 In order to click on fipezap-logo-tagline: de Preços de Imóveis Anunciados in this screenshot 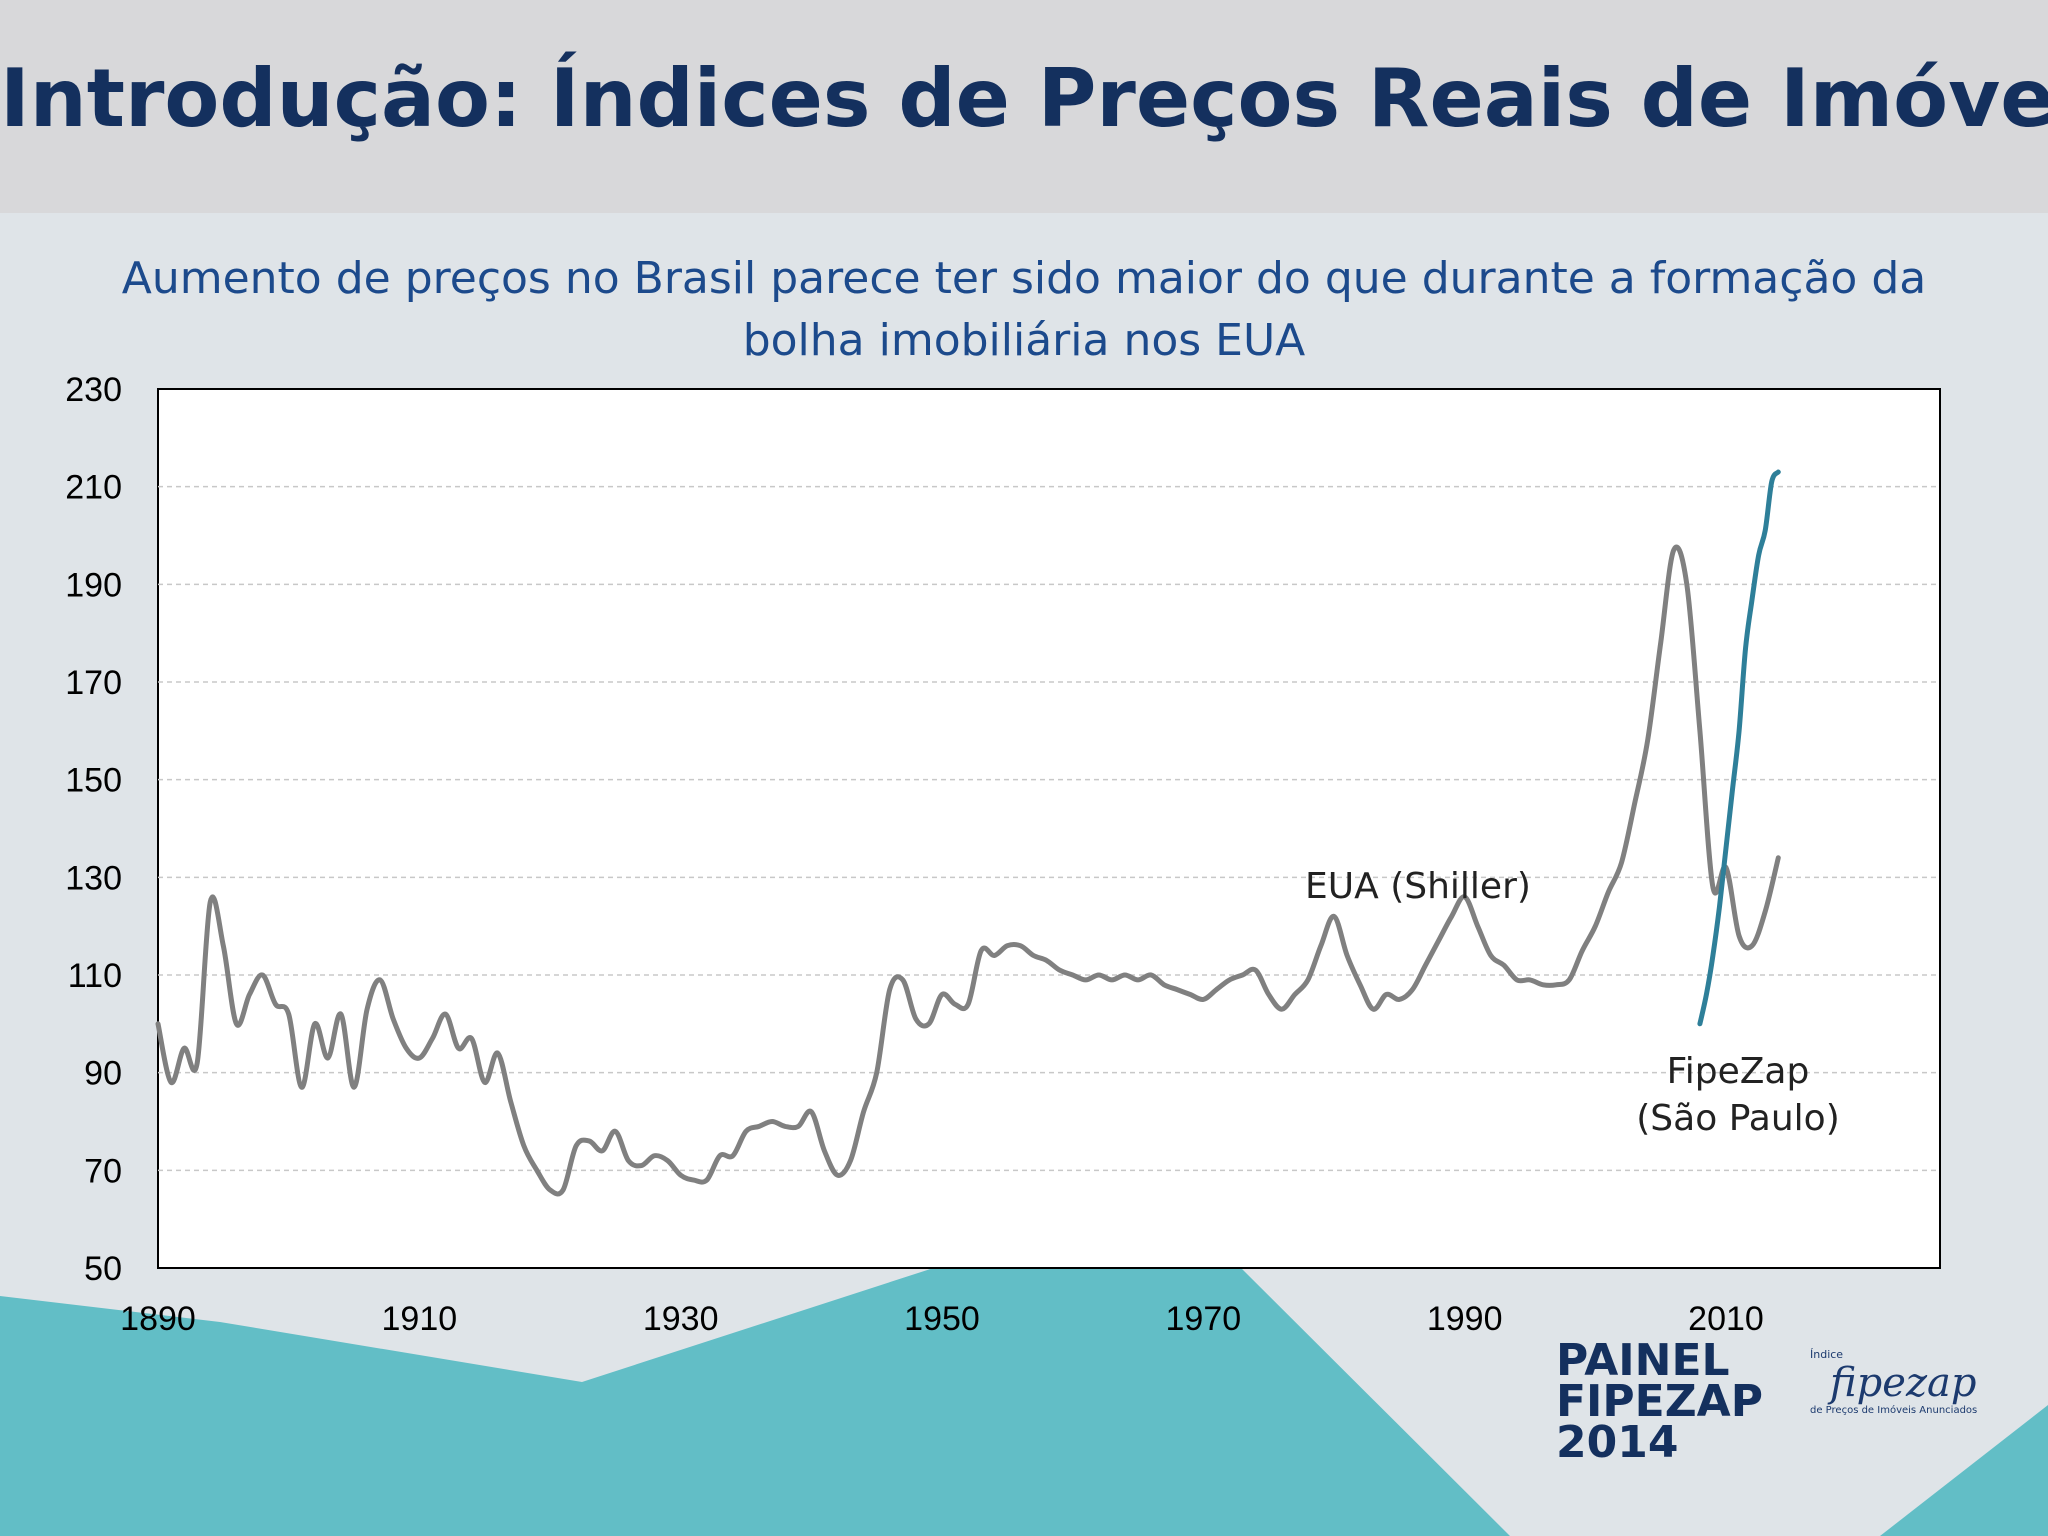, I will do `click(1894, 1410)`.